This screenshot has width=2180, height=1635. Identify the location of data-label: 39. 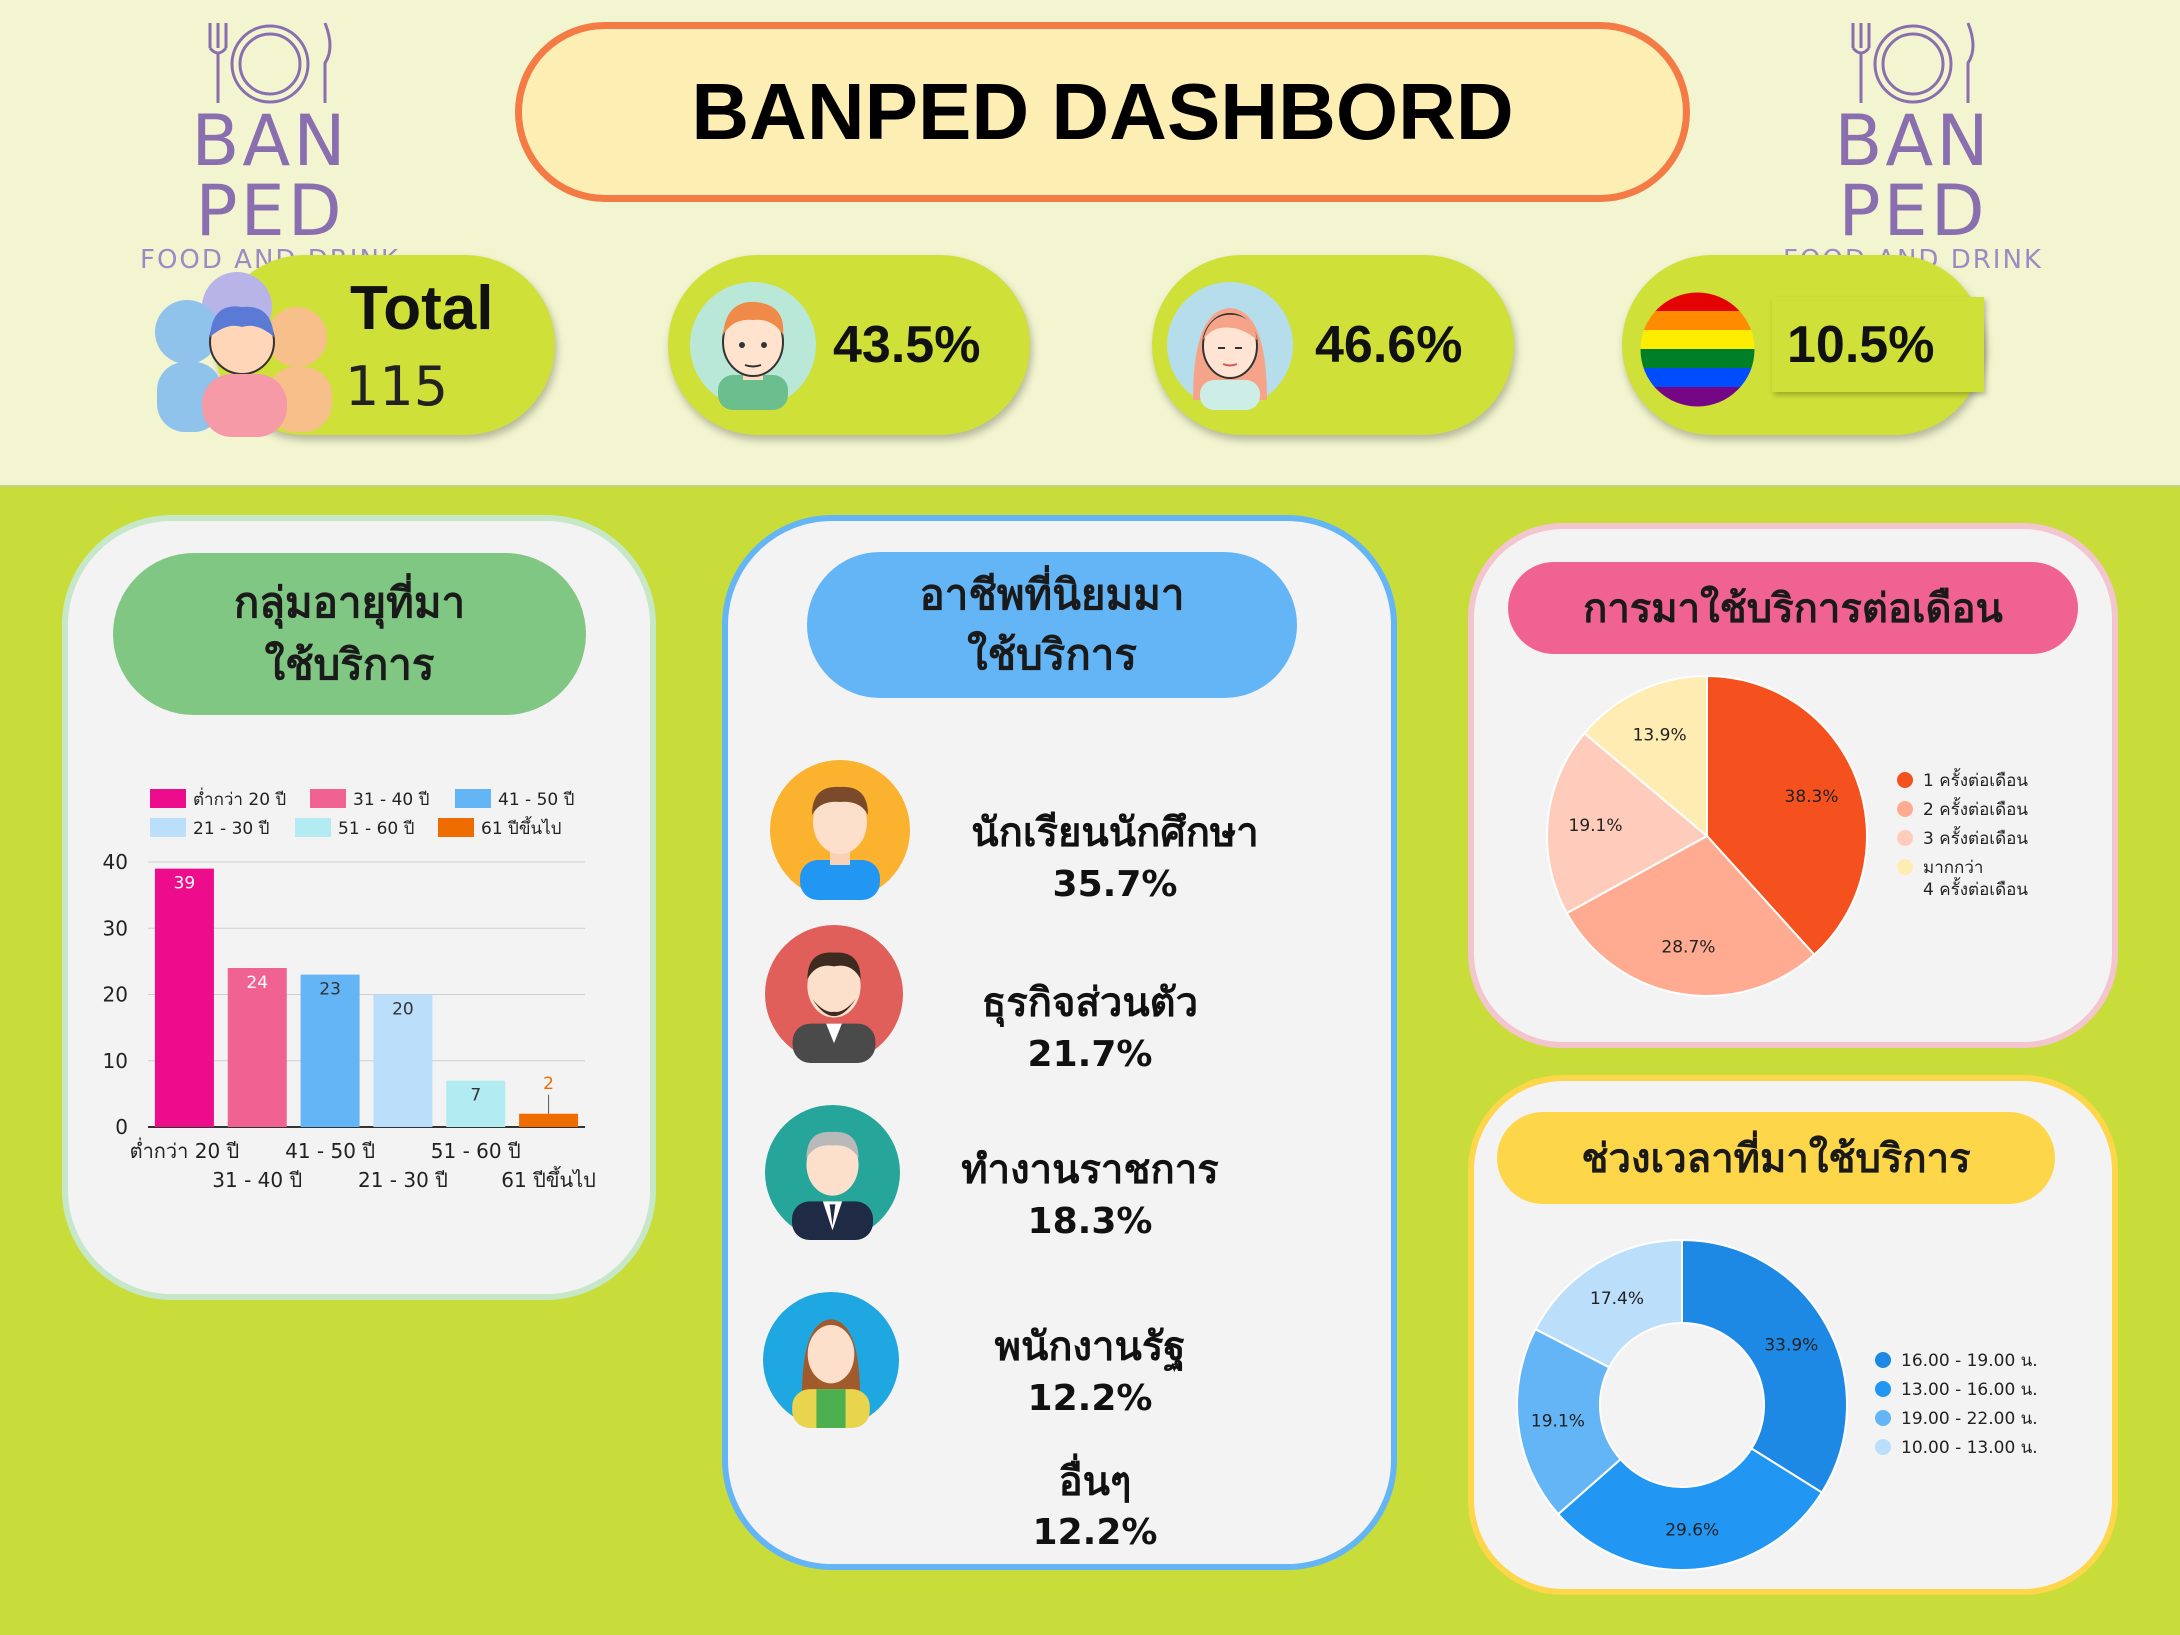
(185, 884).